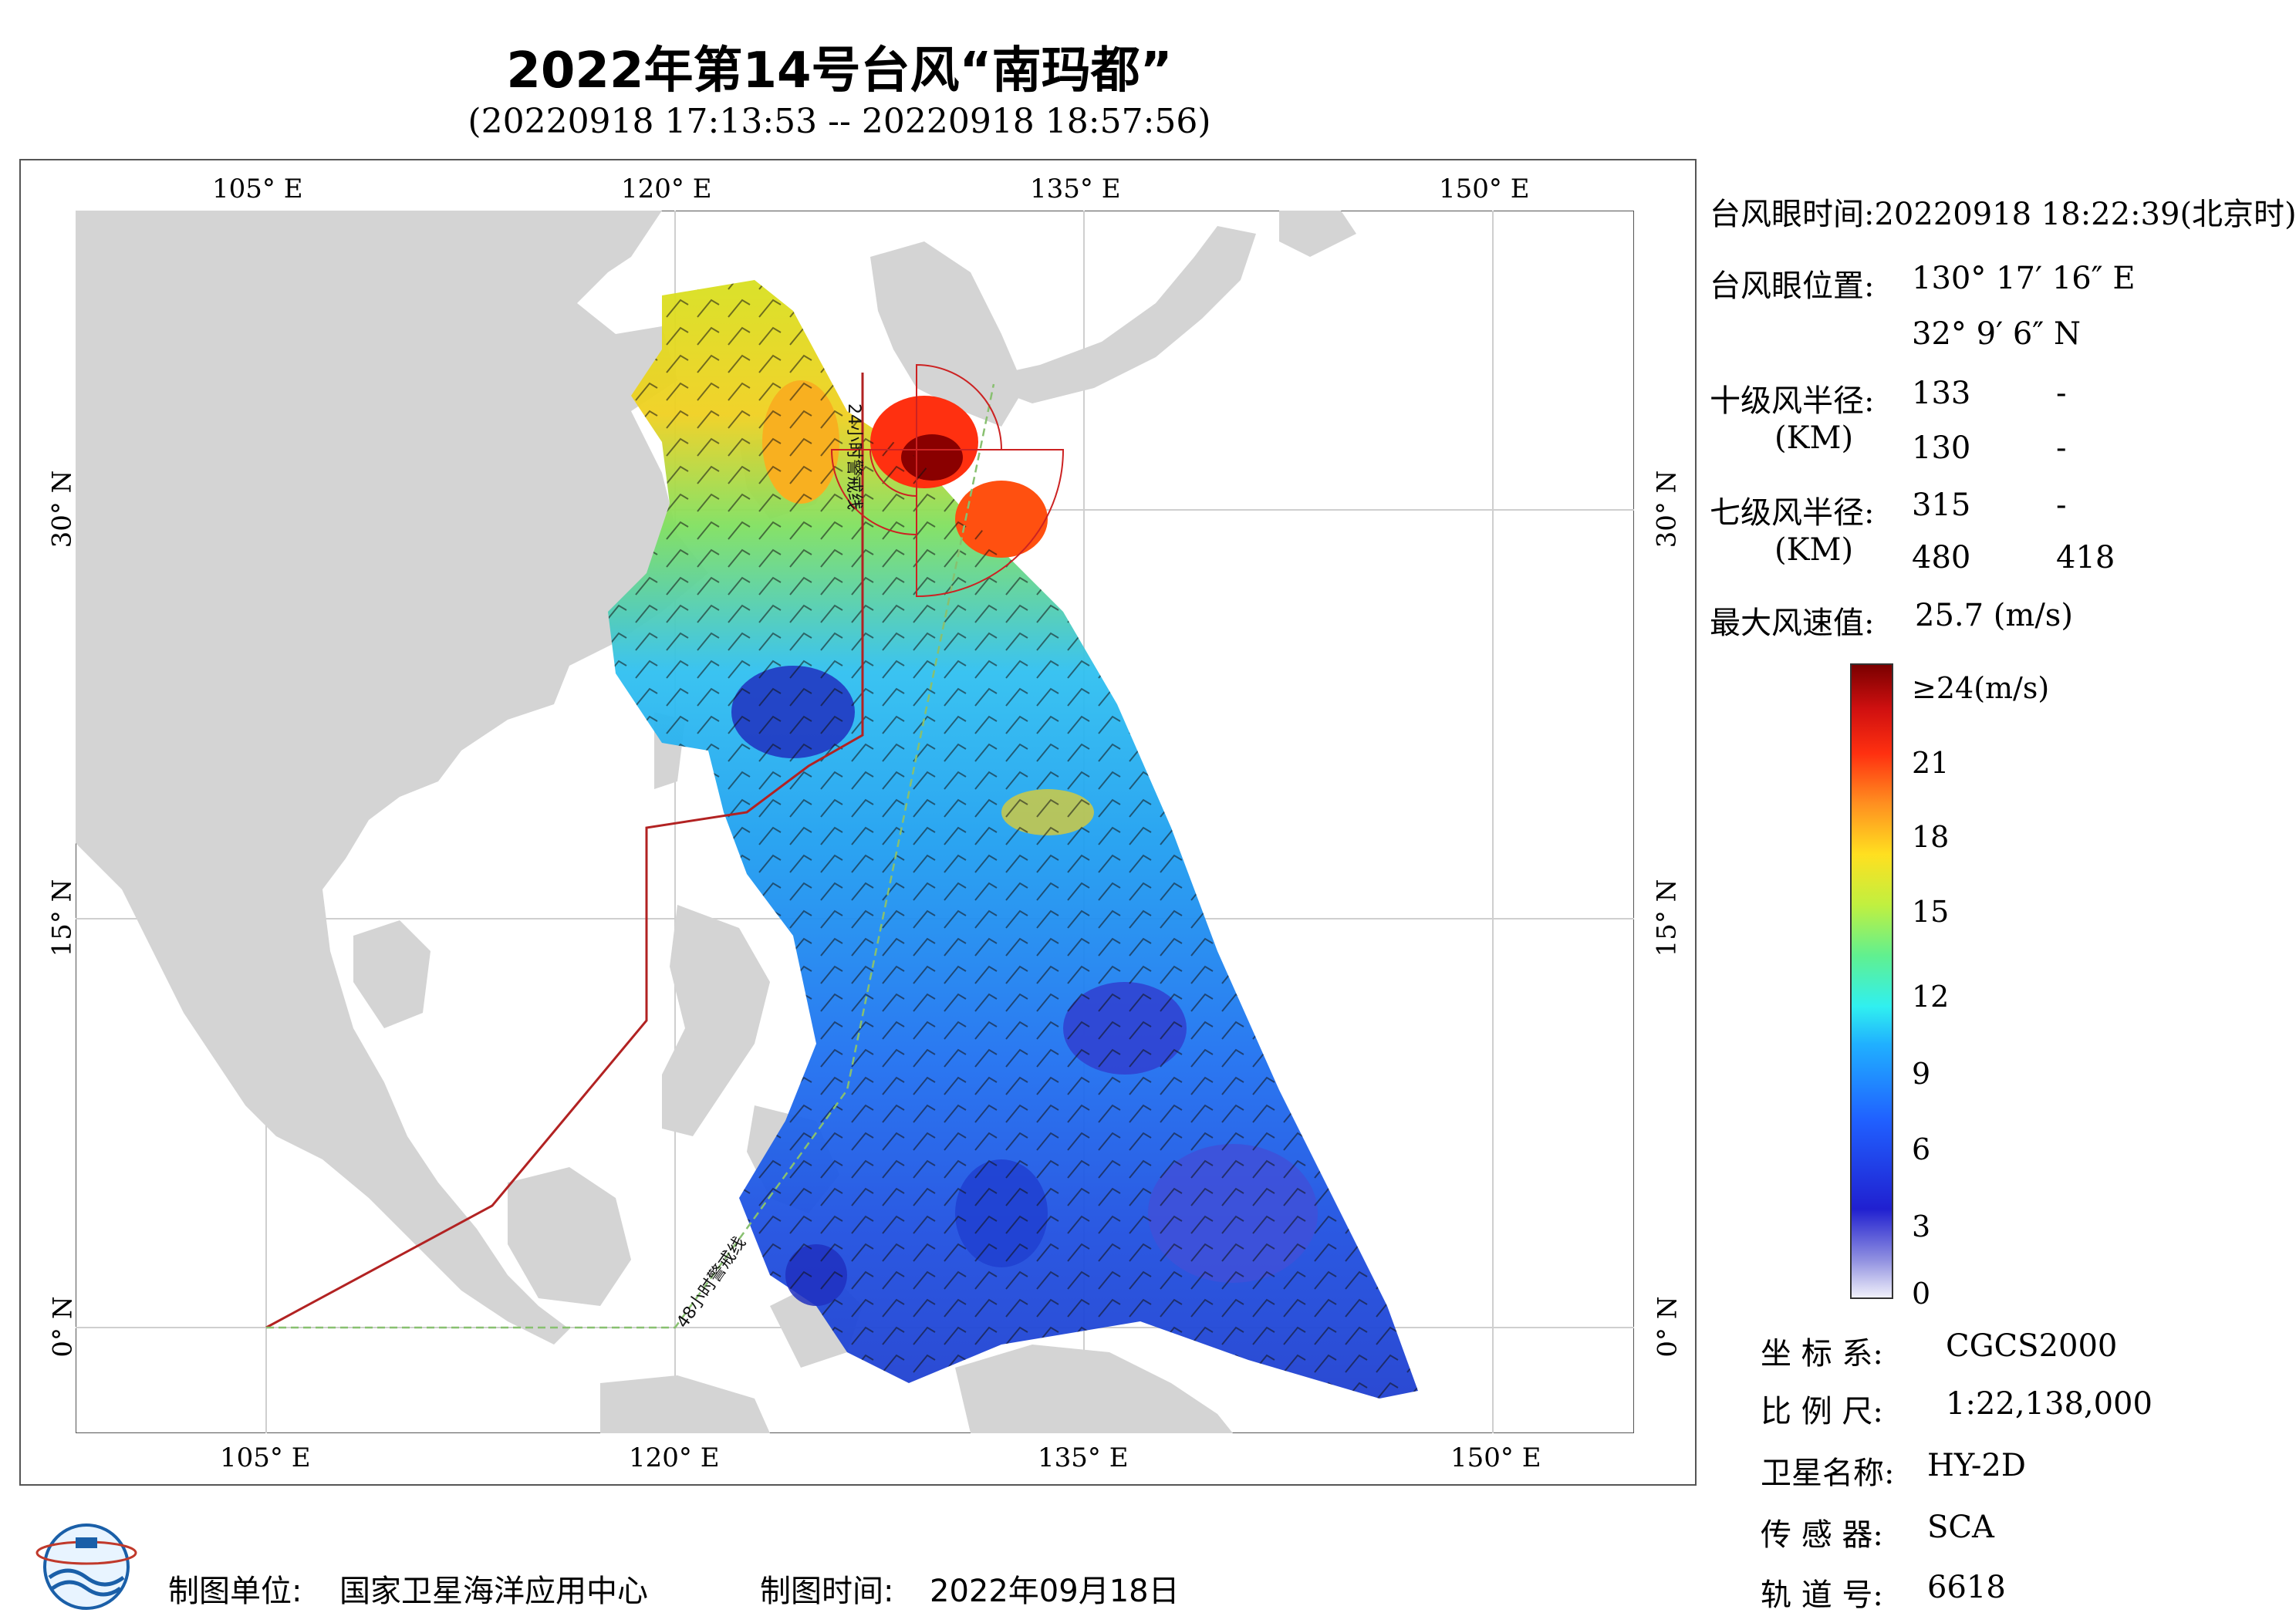 The width and height of the screenshot is (2296, 1623). Describe the element at coordinates (1981, 688) in the screenshot. I see `colorbar-tick: ≥24(m/s)` at that location.